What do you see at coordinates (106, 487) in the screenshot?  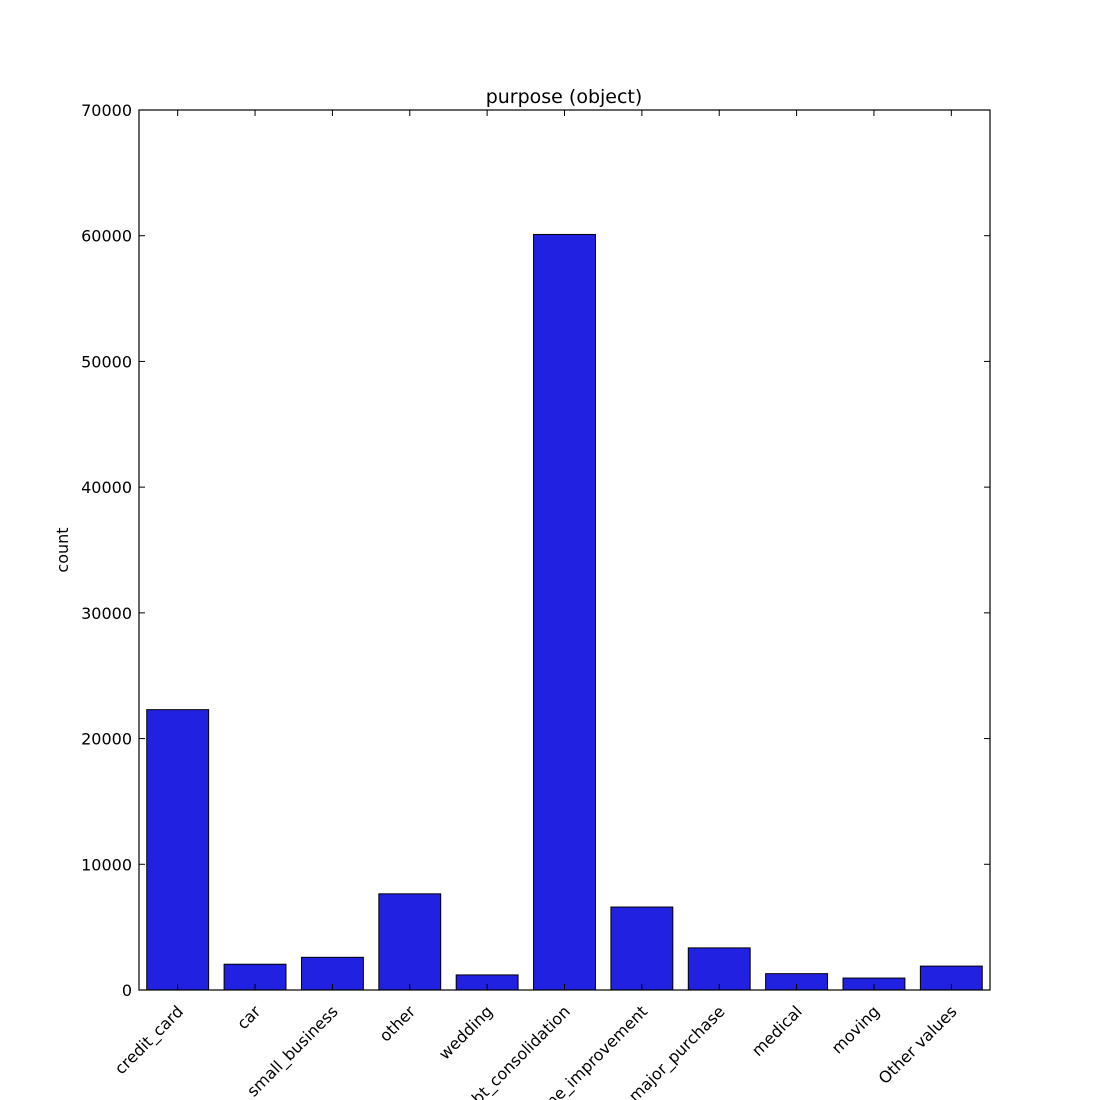 I see `y-tick-label: 40000` at bounding box center [106, 487].